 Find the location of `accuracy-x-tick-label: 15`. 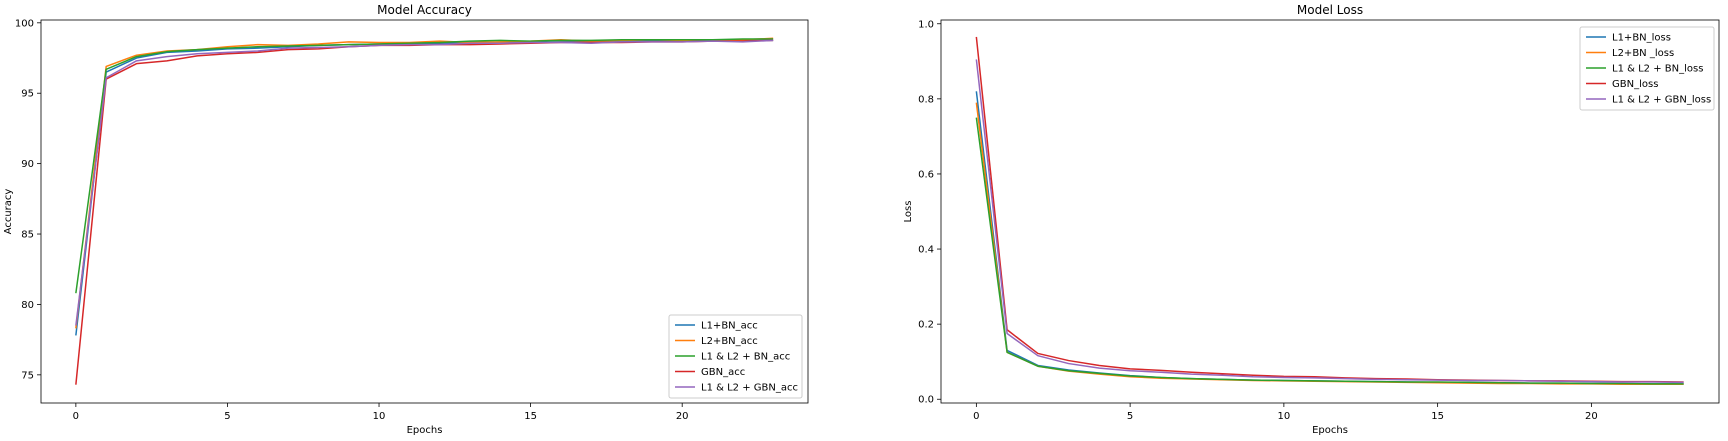

accuracy-x-tick-label: 15 is located at coordinates (530, 416).